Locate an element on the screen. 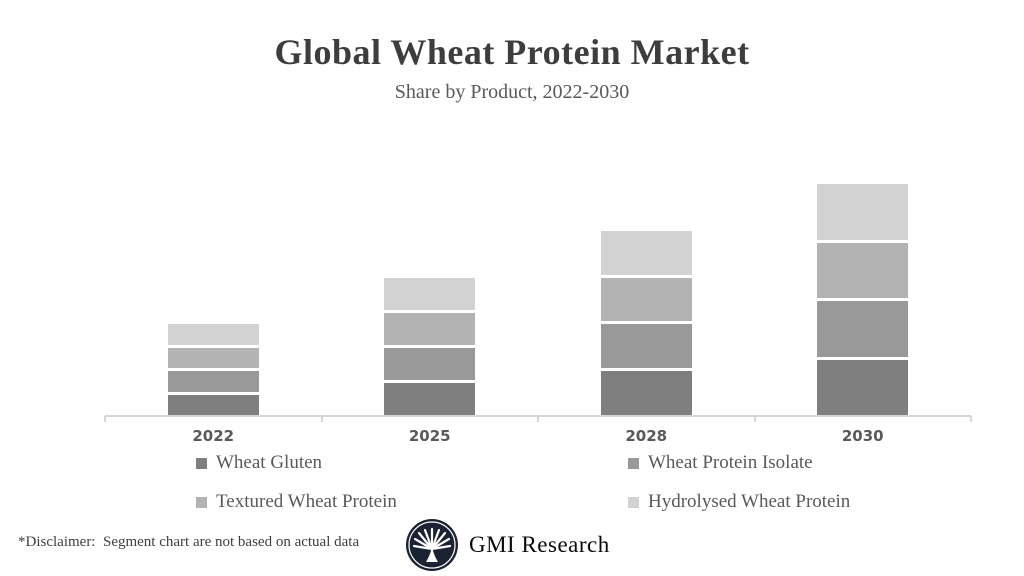  legend-item-wheat-protein-isolate: Wheat Protein Isolate is located at coordinates (757, 463).